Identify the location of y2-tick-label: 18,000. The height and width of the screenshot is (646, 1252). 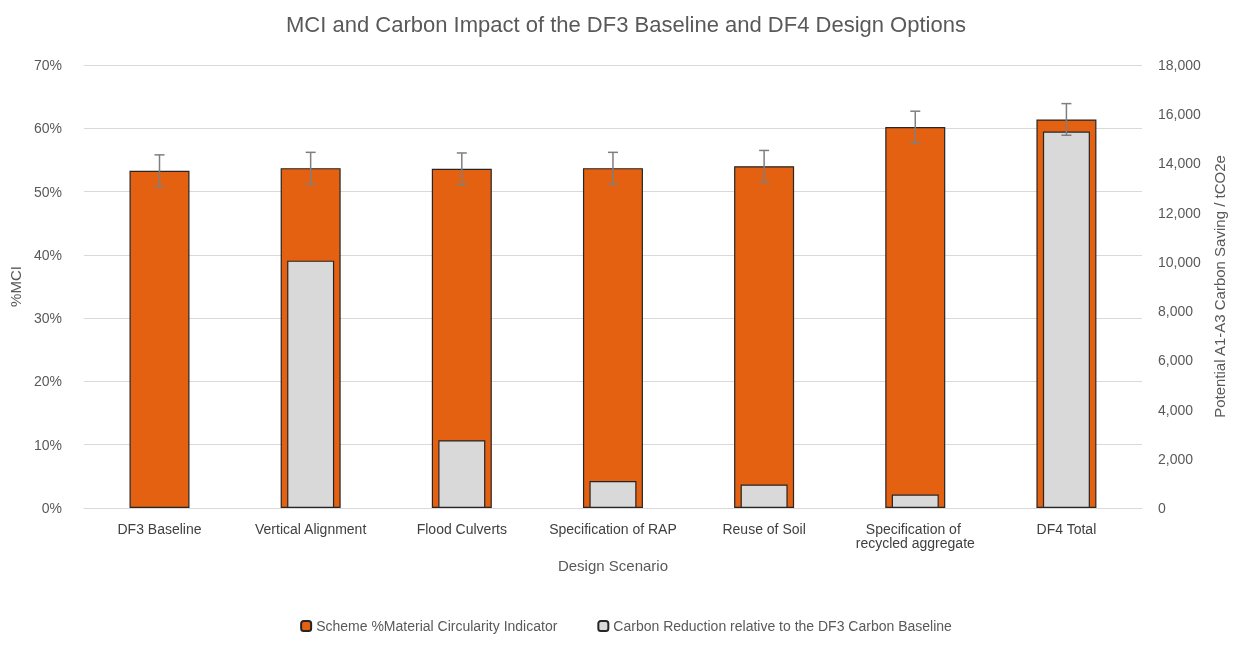
(1180, 65).